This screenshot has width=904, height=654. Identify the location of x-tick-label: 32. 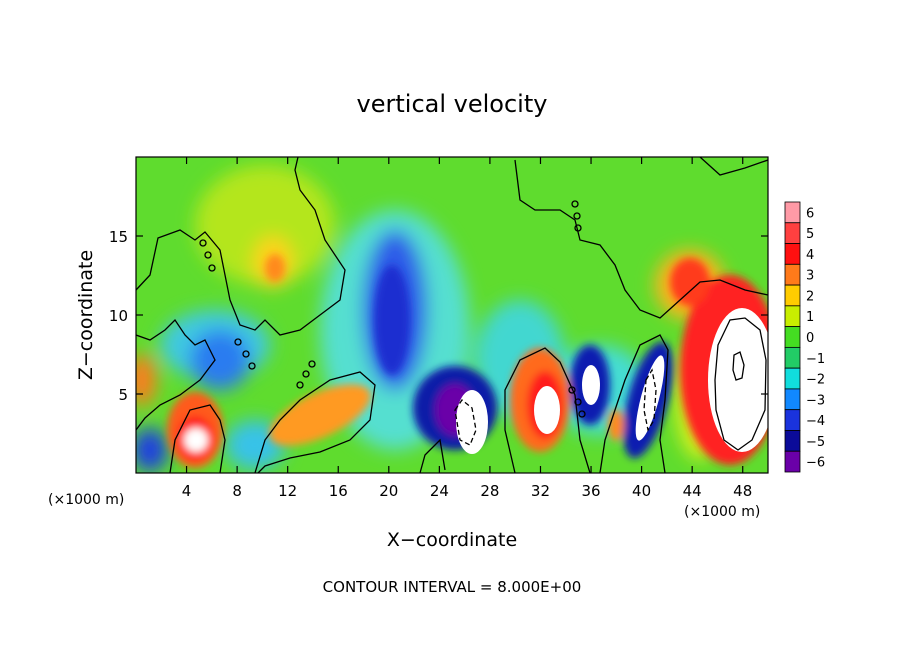
(540, 491).